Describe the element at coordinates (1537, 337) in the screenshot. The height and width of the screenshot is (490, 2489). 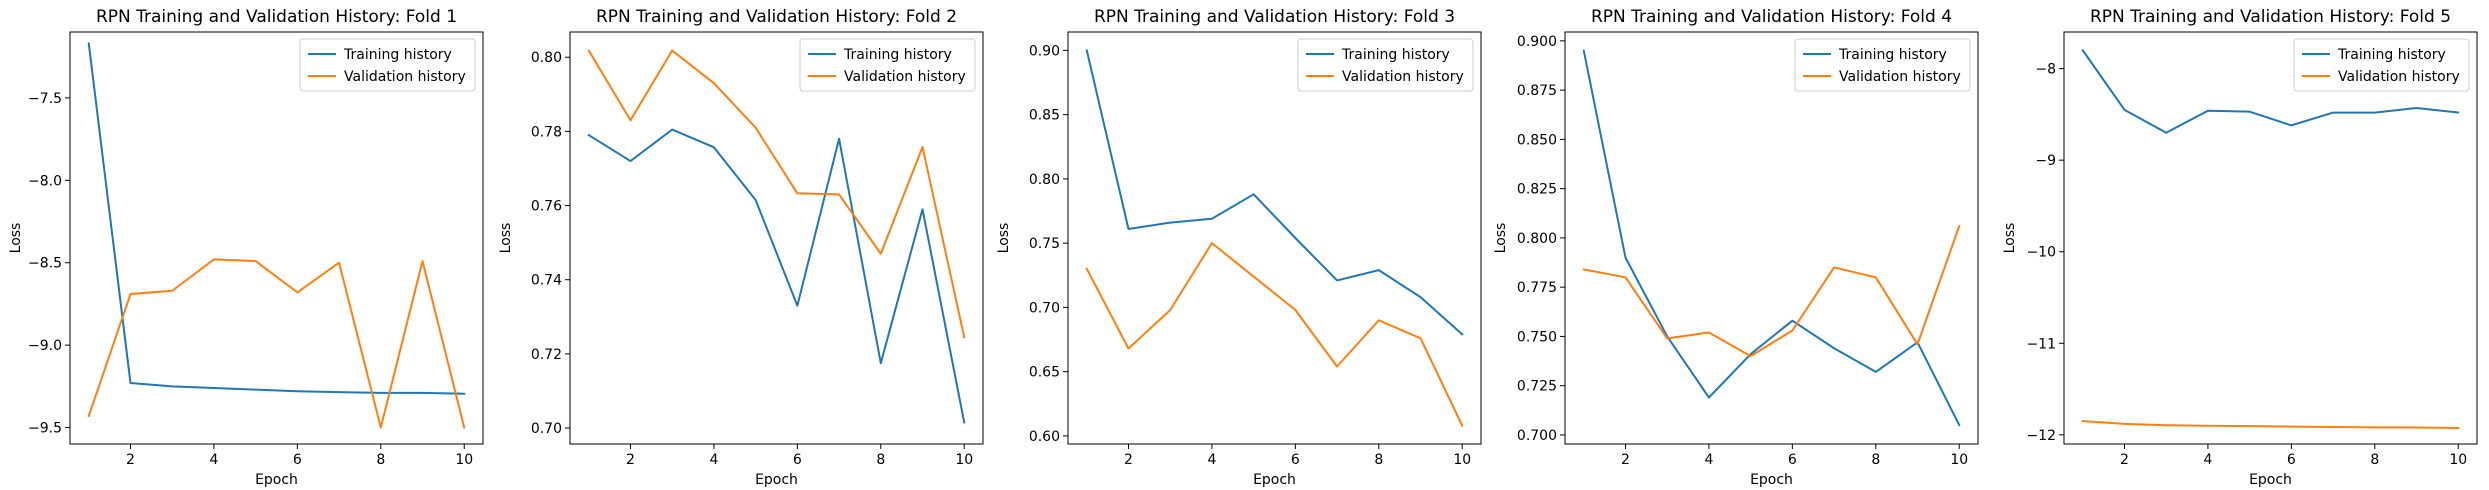
I see `y-tick-label: 0.750` at that location.